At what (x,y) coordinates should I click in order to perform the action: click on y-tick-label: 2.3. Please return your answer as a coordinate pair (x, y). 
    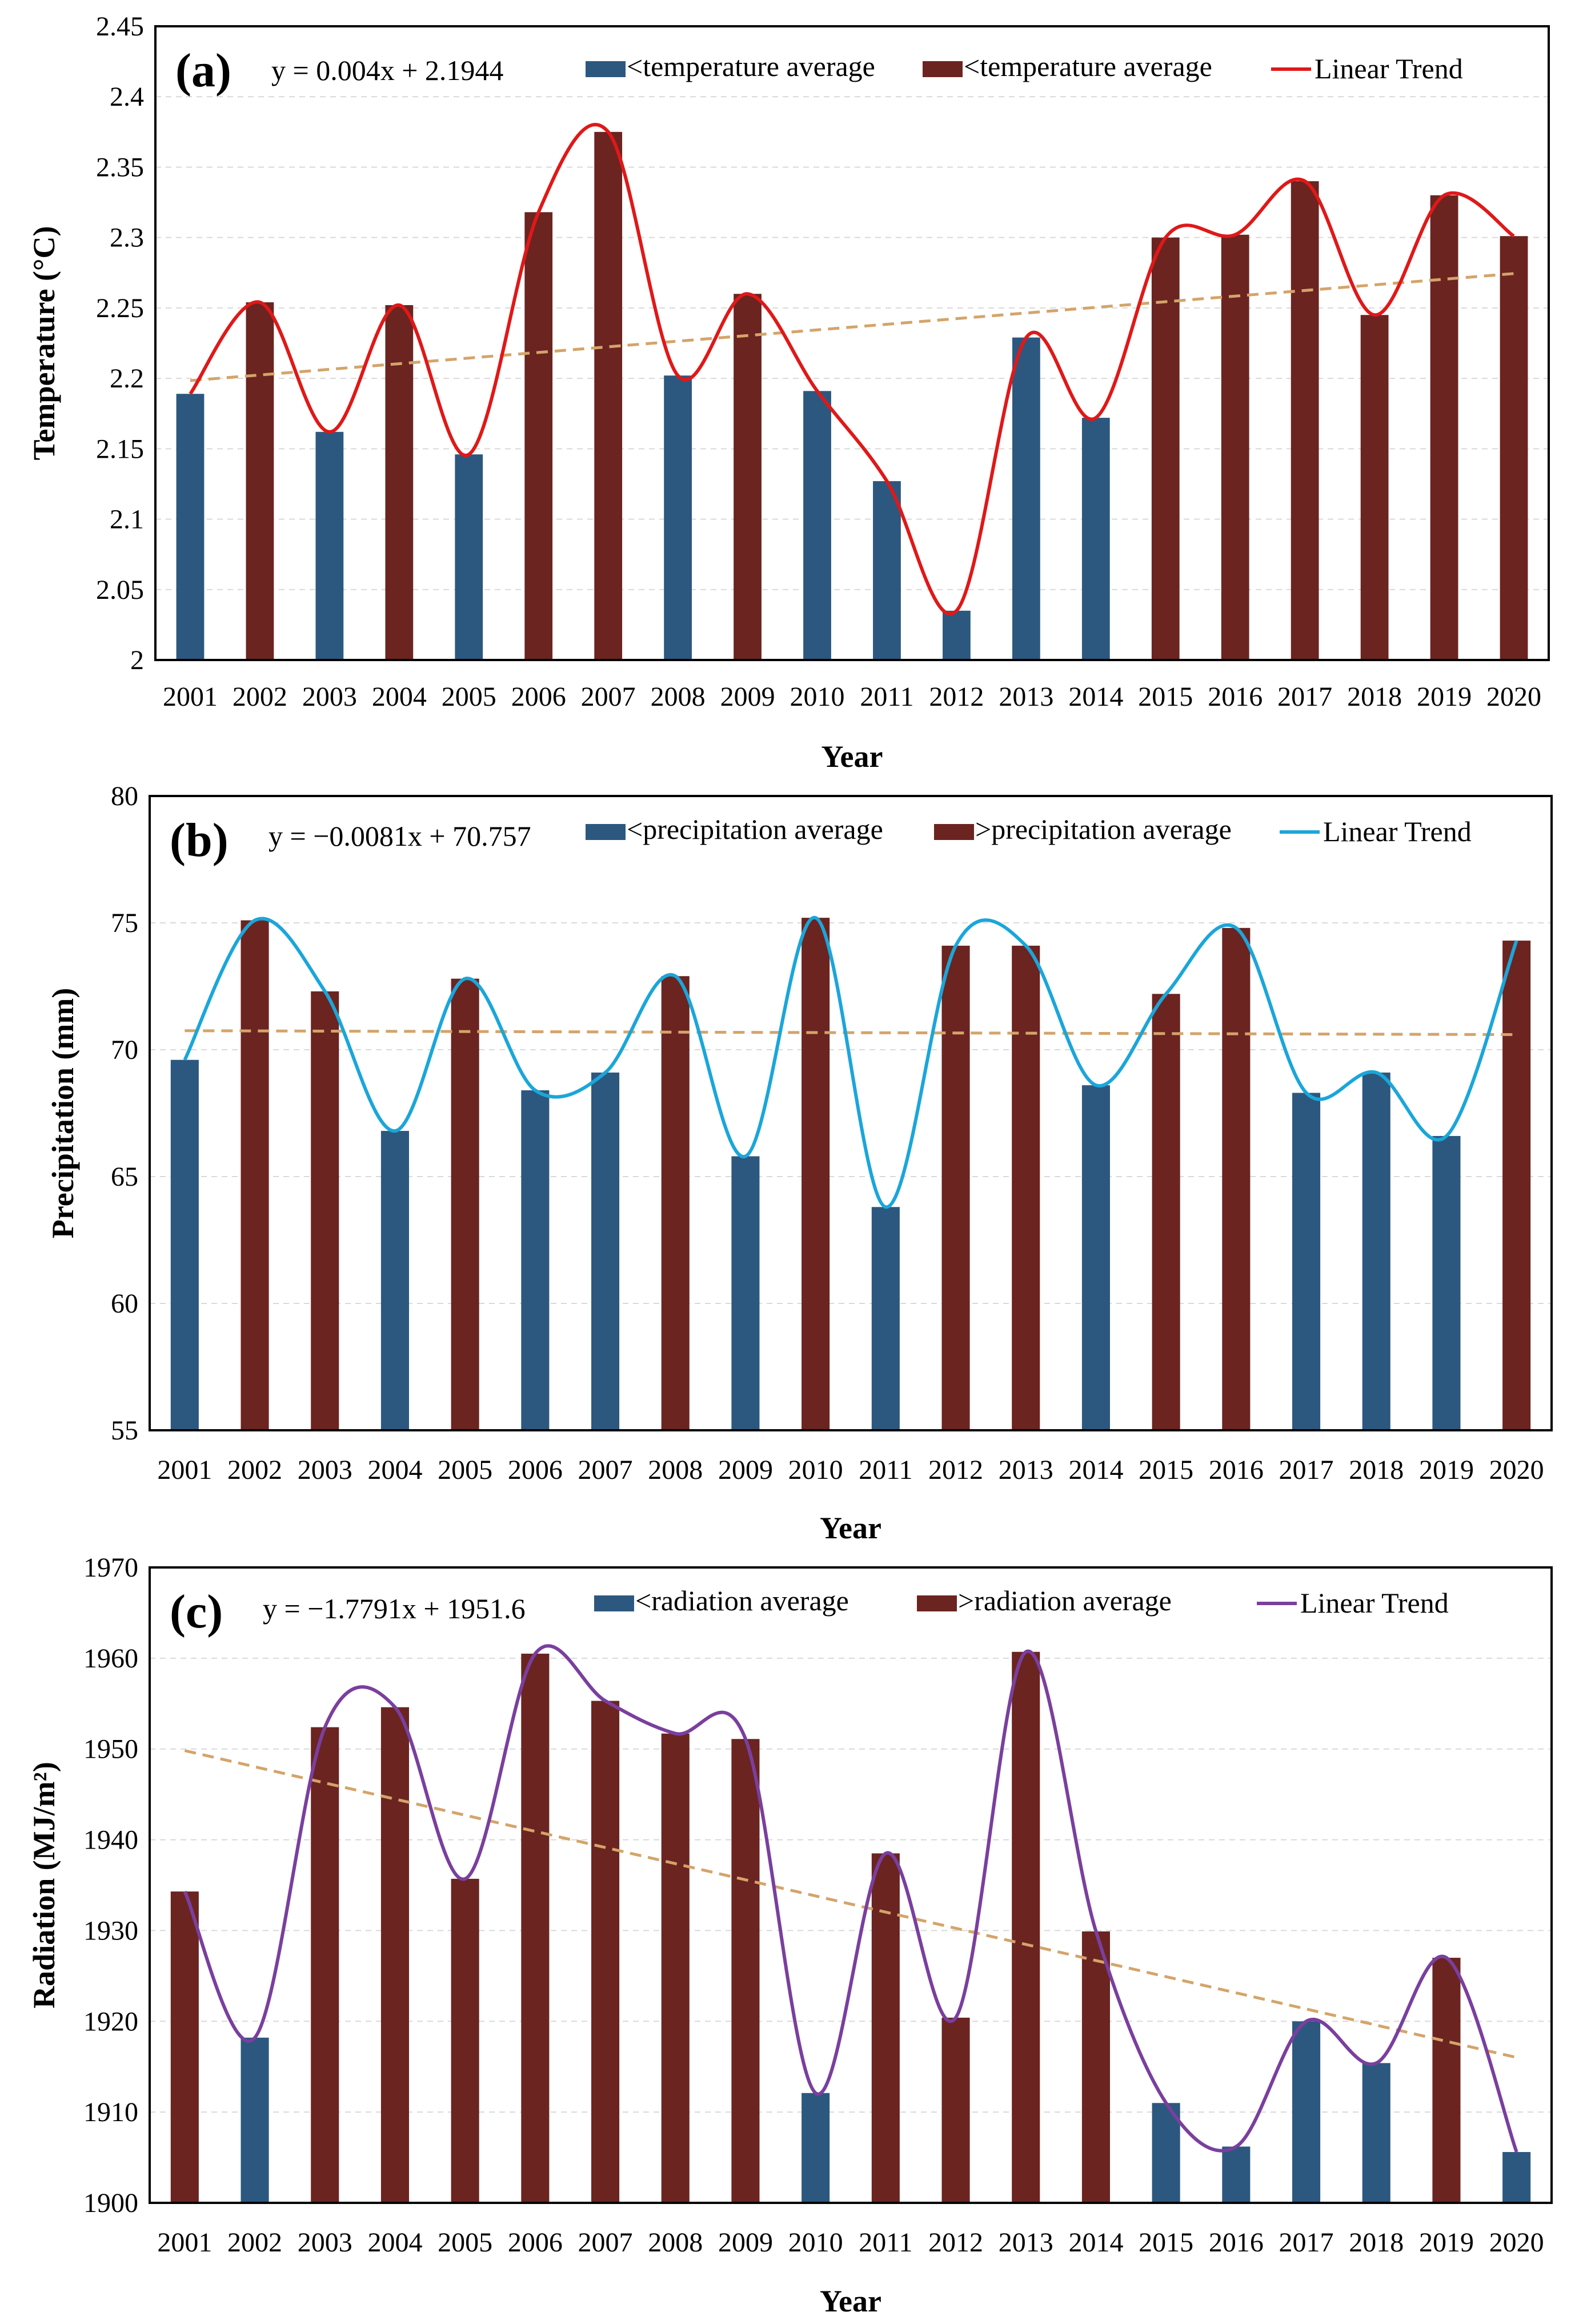
    Looking at the image, I should click on (127, 238).